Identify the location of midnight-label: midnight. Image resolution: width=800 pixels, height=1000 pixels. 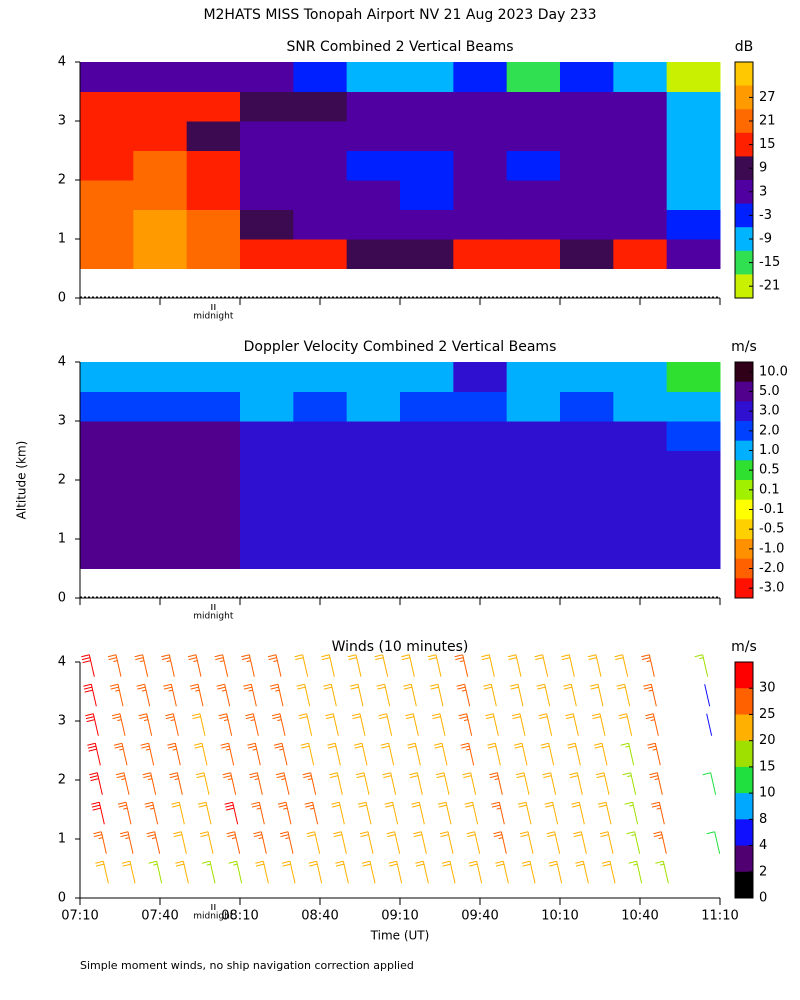
(213, 617).